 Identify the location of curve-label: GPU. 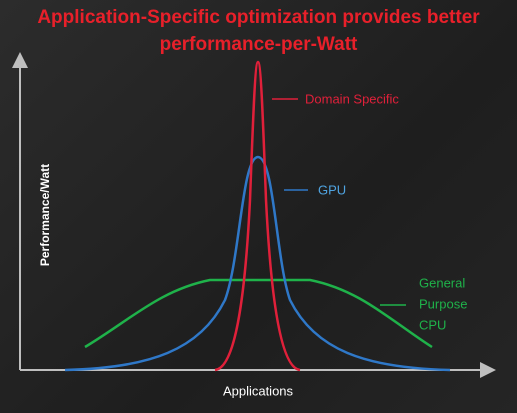
(332, 189).